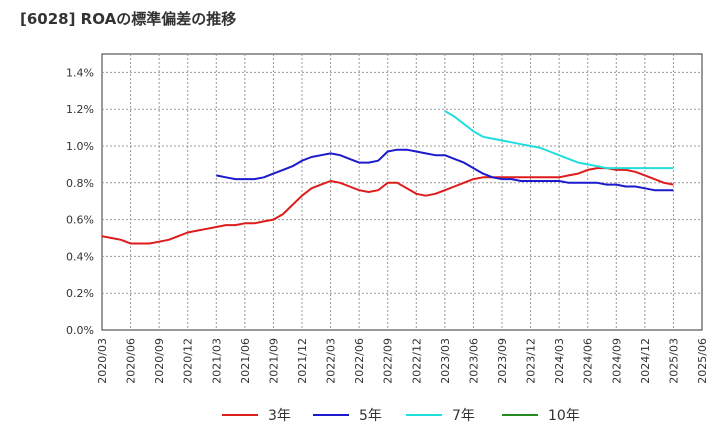 This screenshot has width=720, height=440. I want to click on y-tick-label: 0.8%, so click(80, 183).